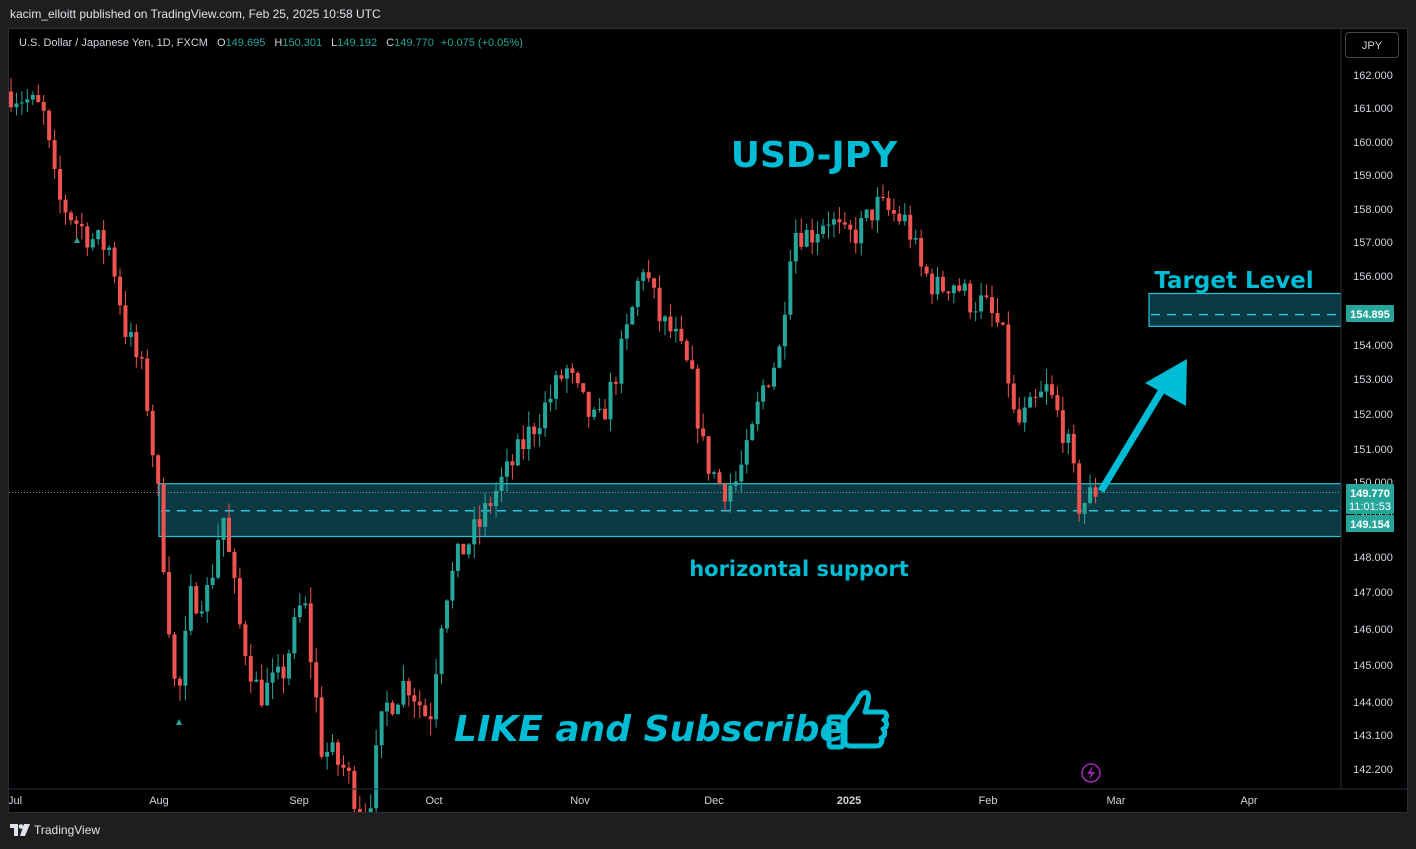 The height and width of the screenshot is (849, 1416). I want to click on footer-bar: TradingView, so click(708, 831).